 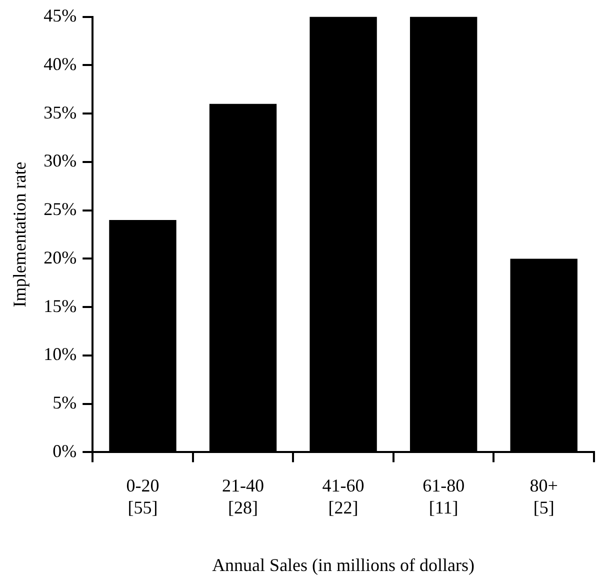 What do you see at coordinates (60, 209) in the screenshot?
I see `y-tick-label: 25%` at bounding box center [60, 209].